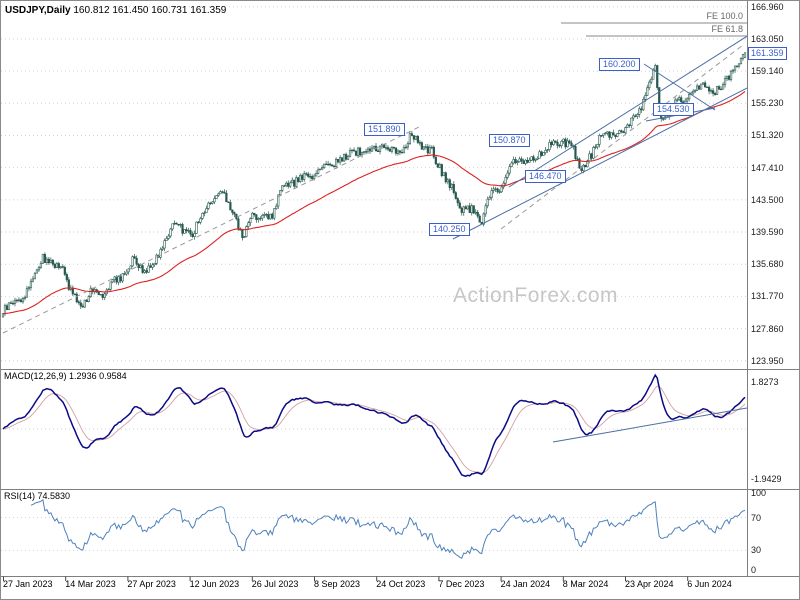 The image size is (800, 600). Describe the element at coordinates (673, 109) in the screenshot. I see `price-callout: 154.530` at that location.